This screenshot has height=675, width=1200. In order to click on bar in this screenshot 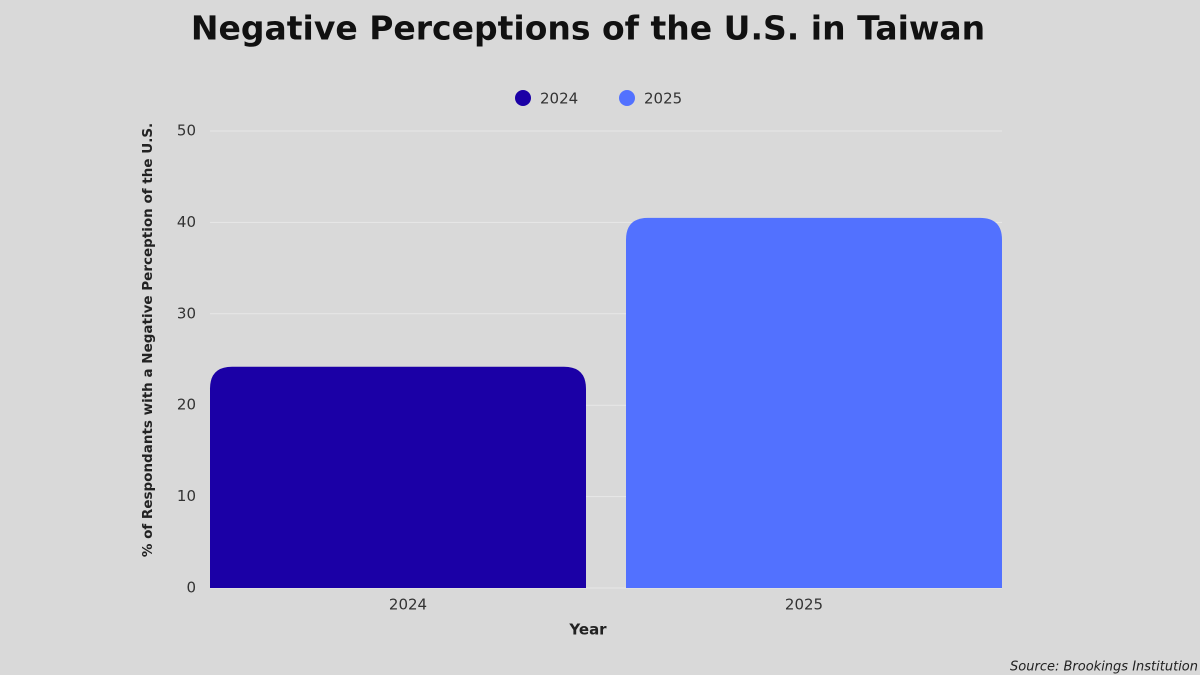, I will do `click(398, 477)`.